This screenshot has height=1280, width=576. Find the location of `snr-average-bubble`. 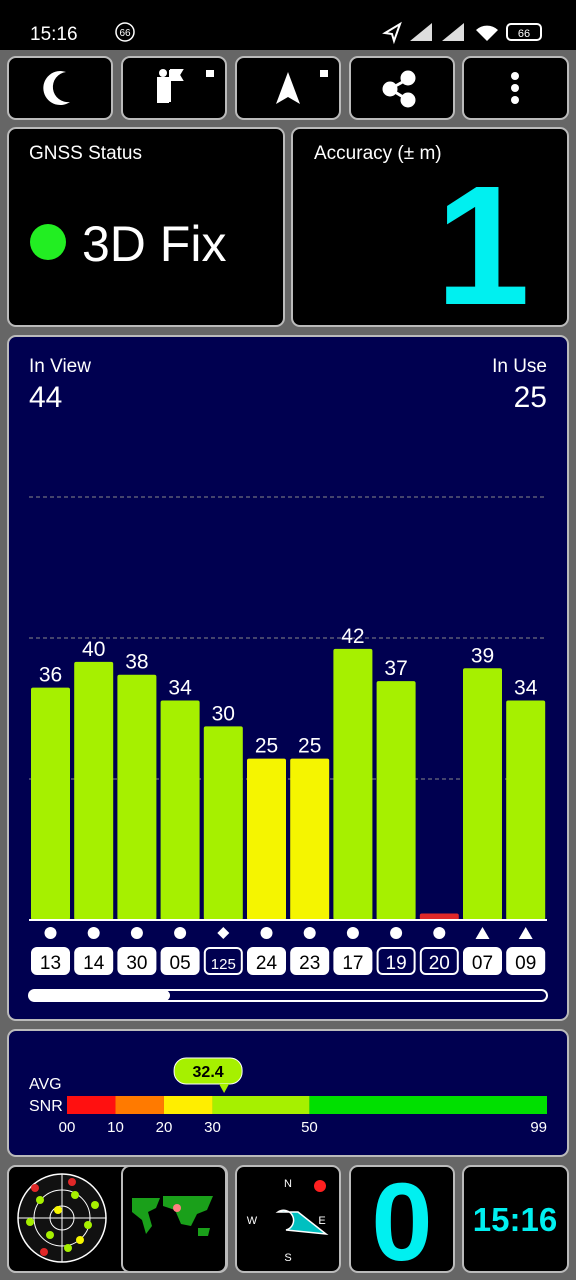

snr-average-bubble is located at coordinates (208, 1071).